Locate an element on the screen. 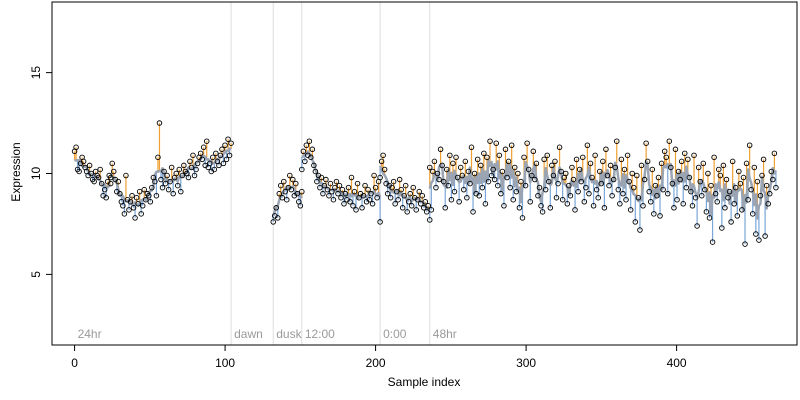 Image resolution: width=800 pixels, height=400 pixels. y-axis-label: Expression is located at coordinates (16, 171).